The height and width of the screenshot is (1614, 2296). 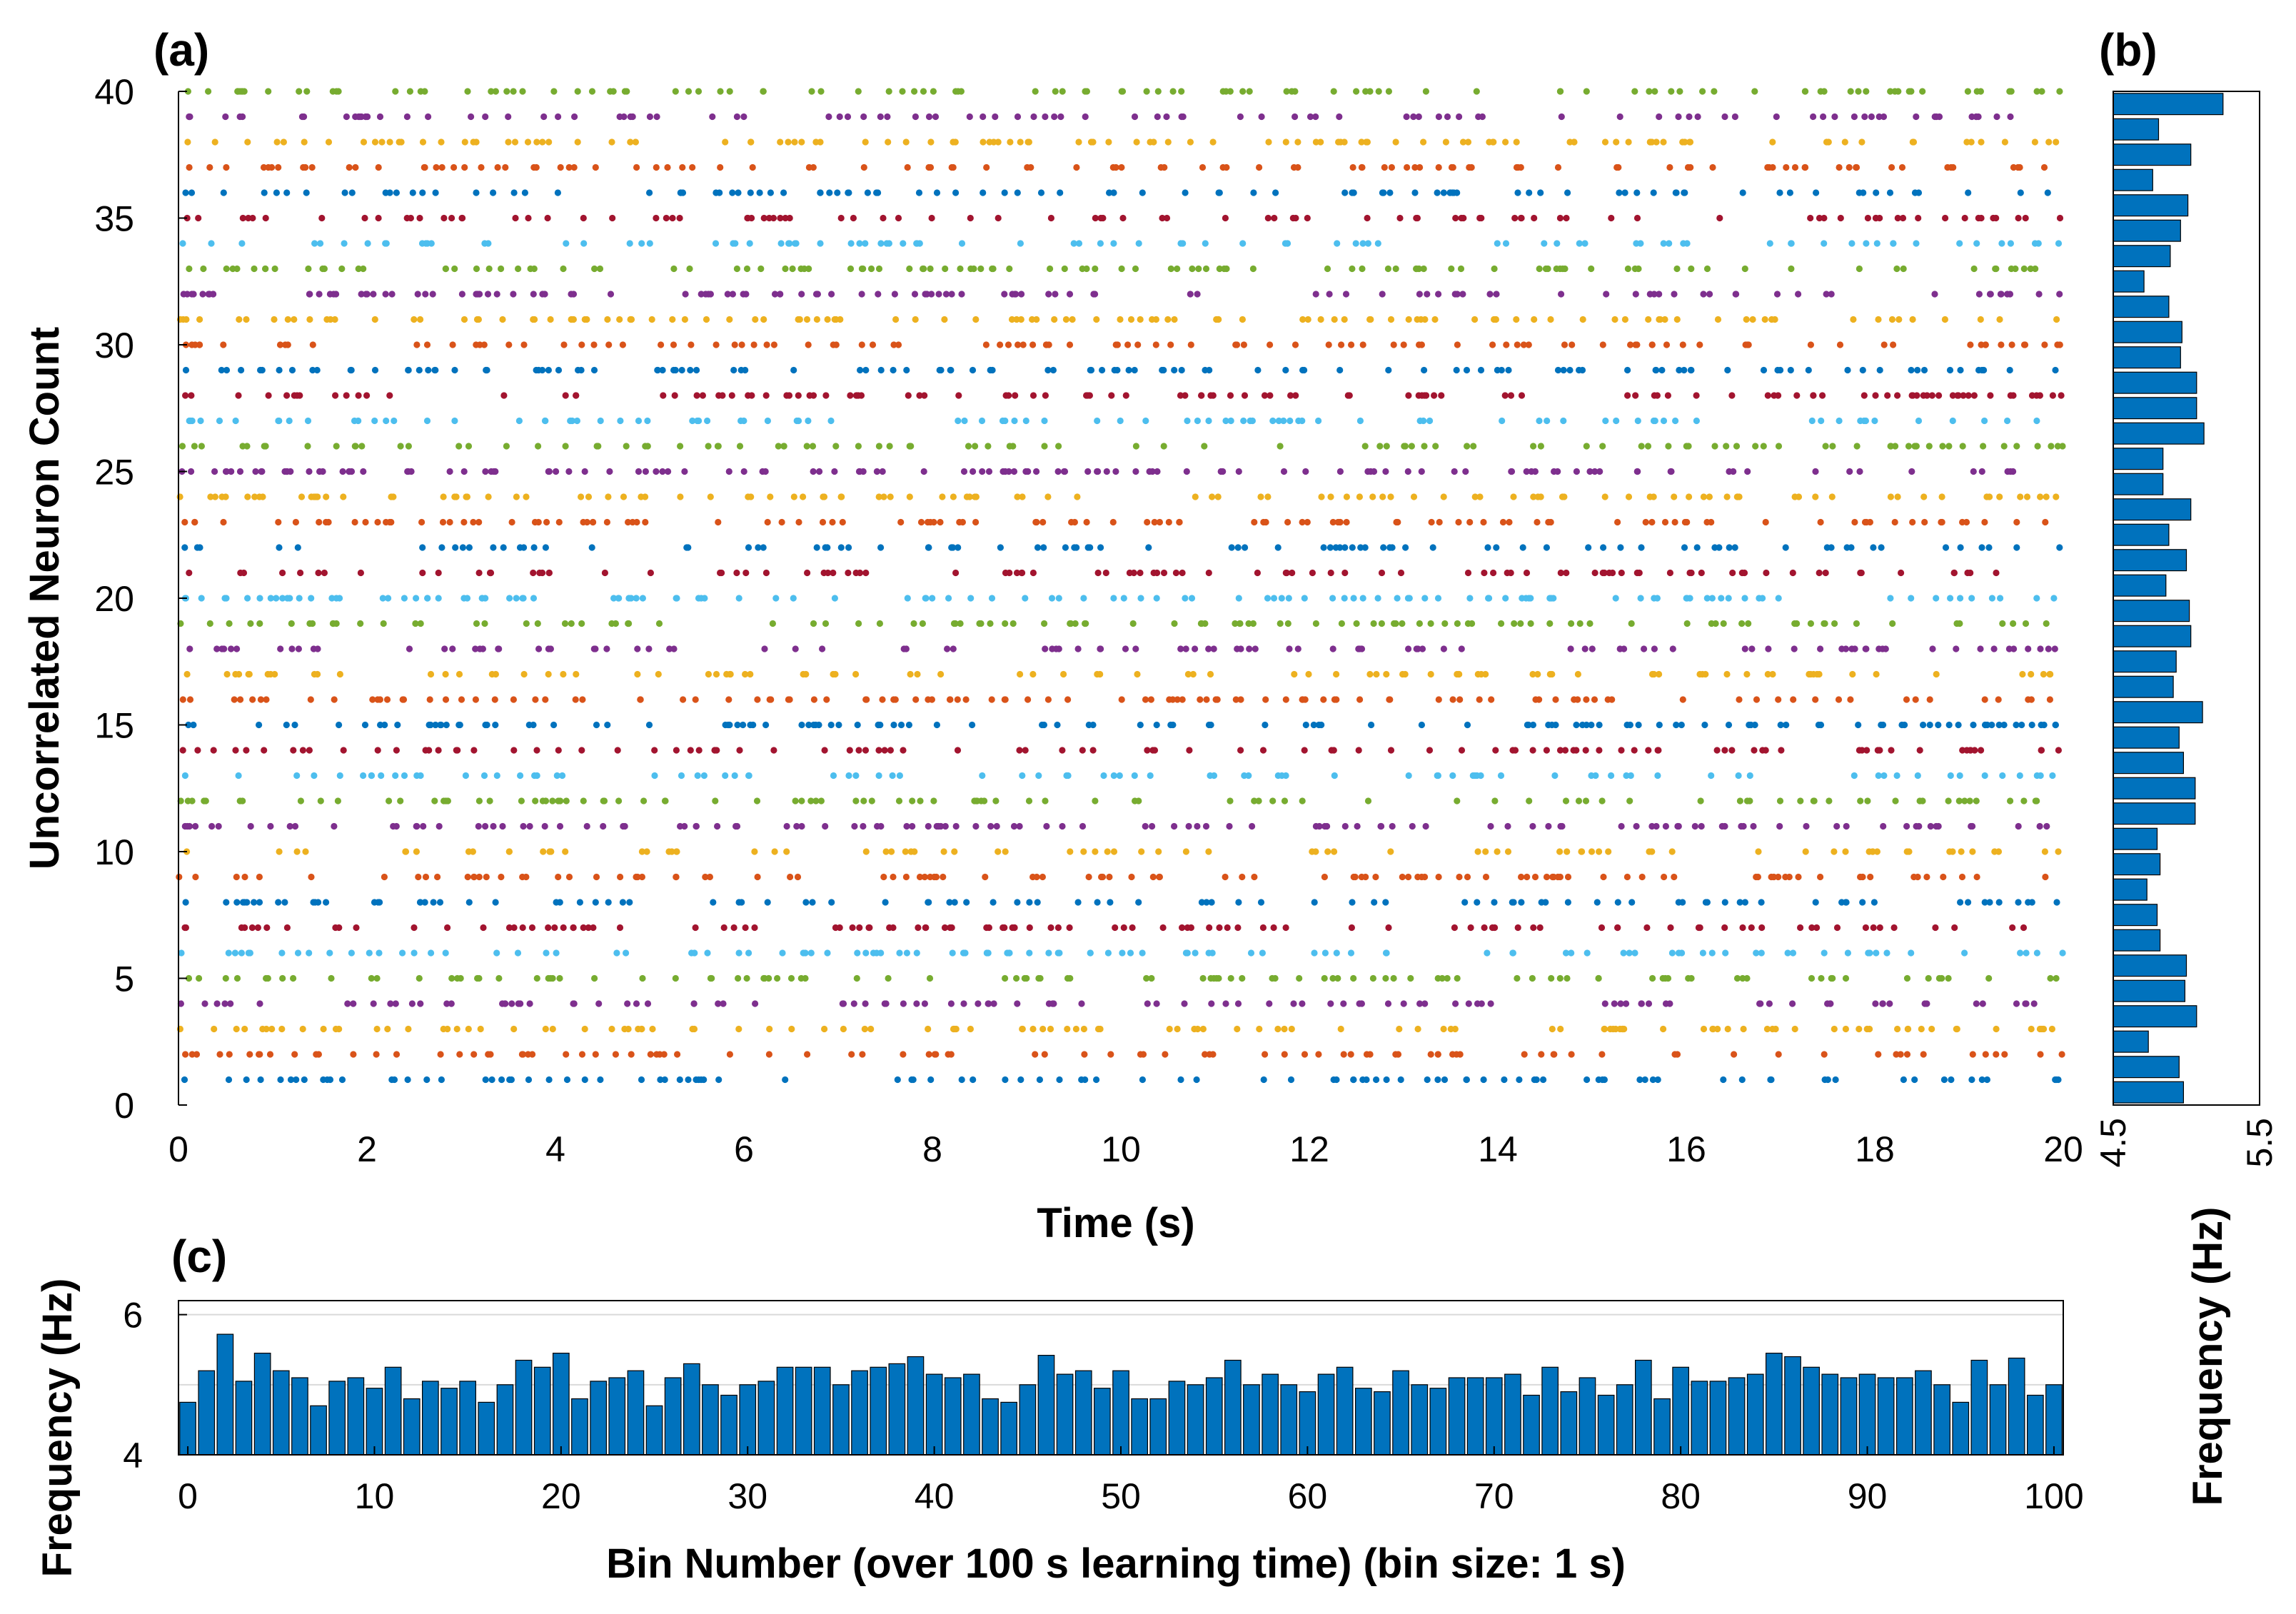 What do you see at coordinates (1121, 902) in the screenshot?
I see `neuron-8-spike-train` at bounding box center [1121, 902].